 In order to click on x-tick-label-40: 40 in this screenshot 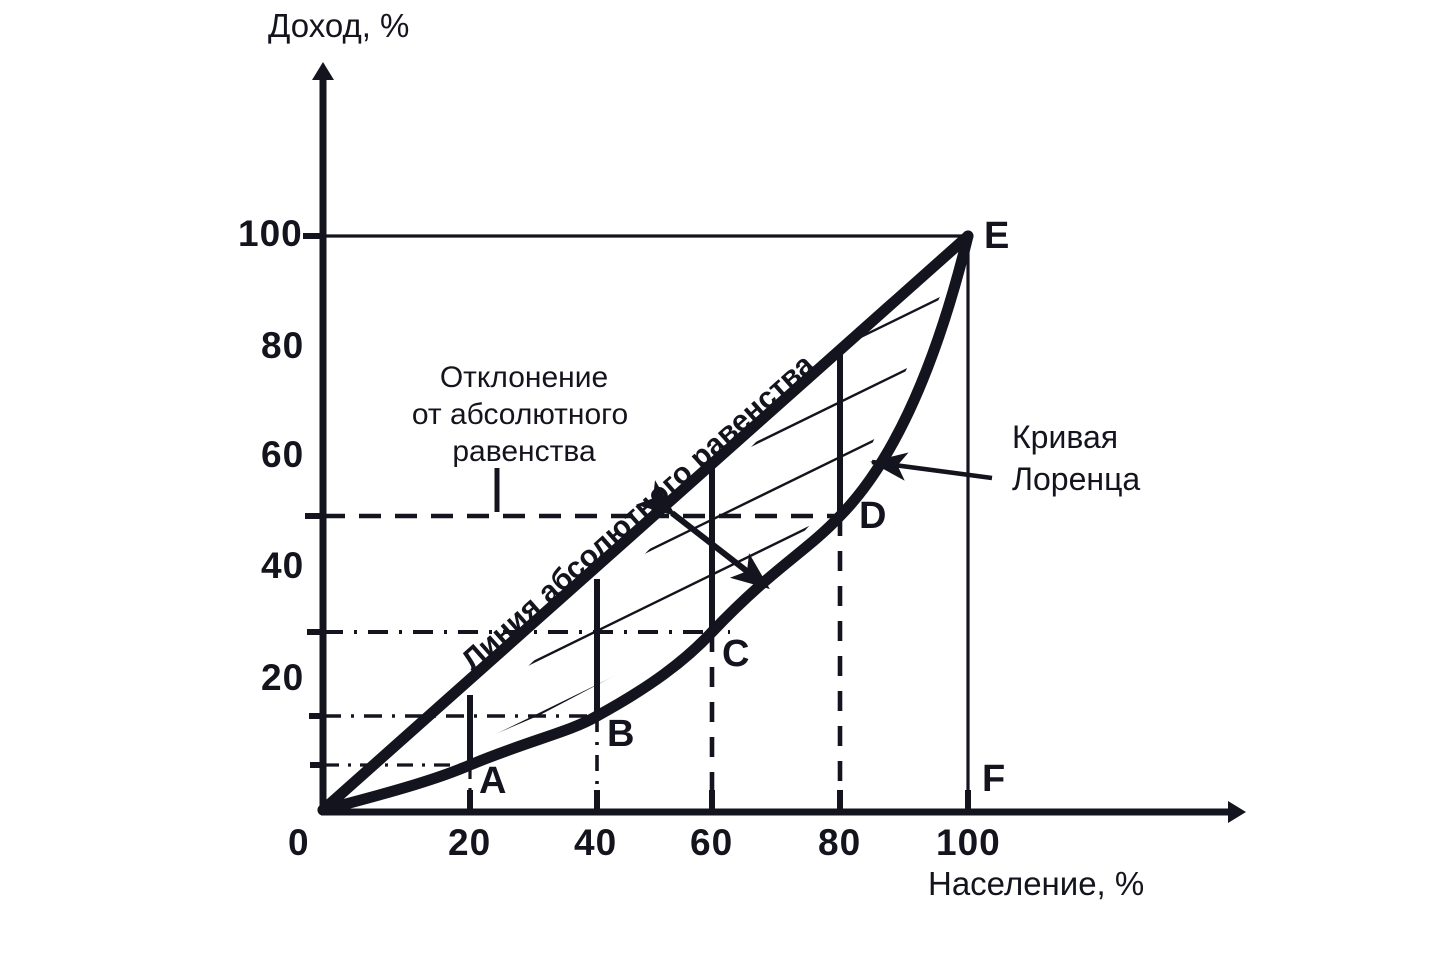, I will do `click(596, 842)`.